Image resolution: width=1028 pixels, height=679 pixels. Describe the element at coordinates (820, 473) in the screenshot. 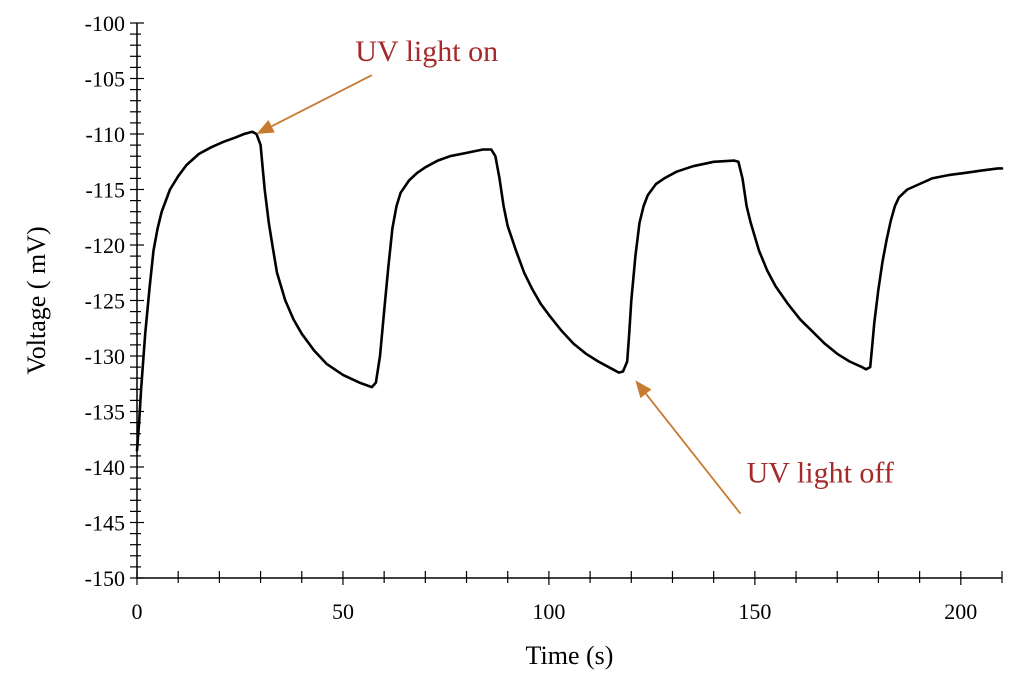

I see `annotation-label: UV light off` at that location.